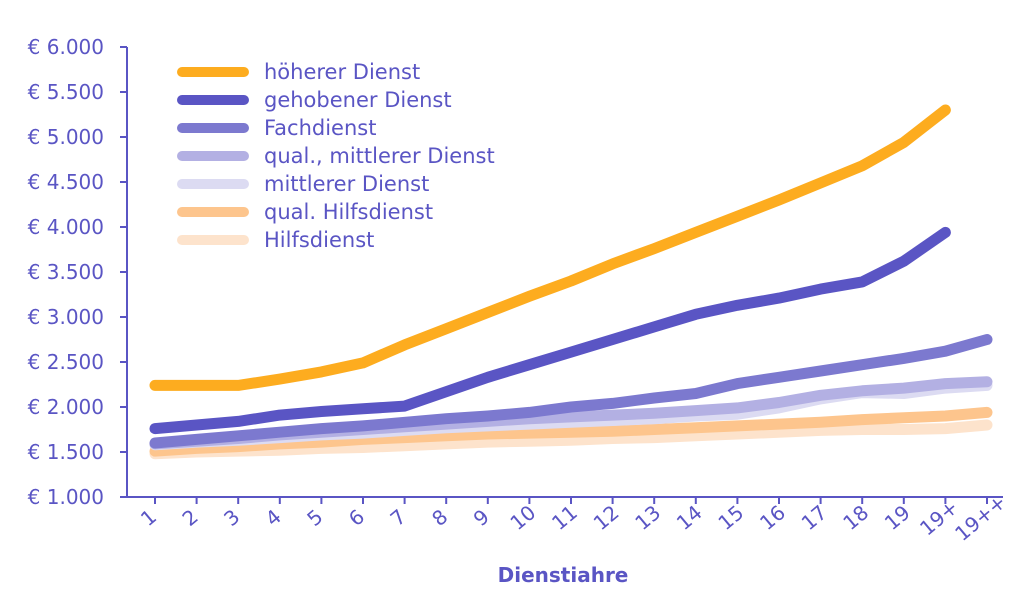  What do you see at coordinates (66, 47) in the screenshot?
I see `y-tick-label: € 6.000` at bounding box center [66, 47].